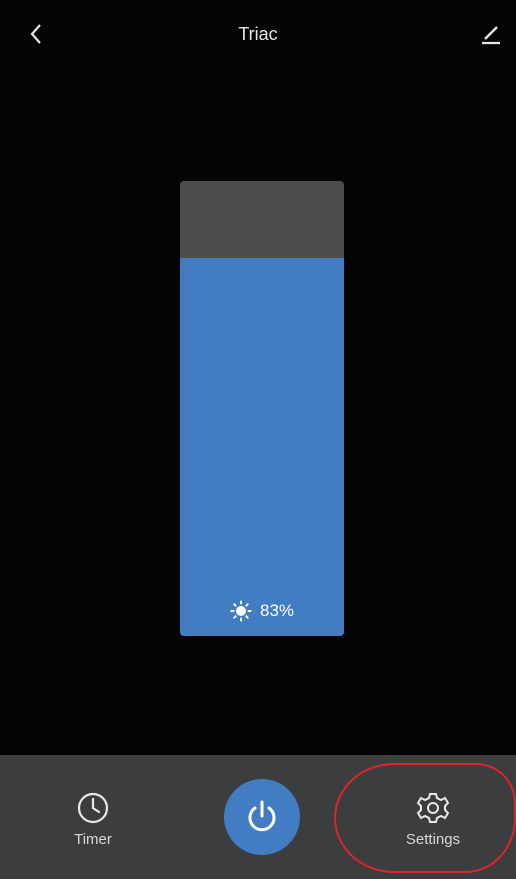 The width and height of the screenshot is (516, 879). I want to click on timer-button: Timer, so click(93, 826).